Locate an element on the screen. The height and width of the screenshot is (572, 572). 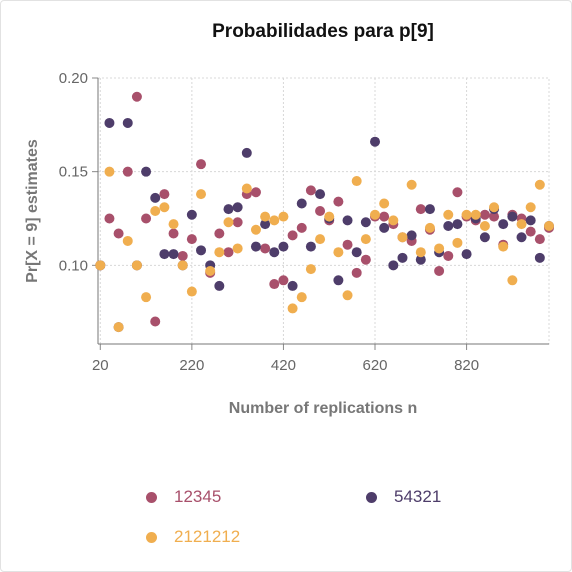
legend-label: 54321 is located at coordinates (418, 496).